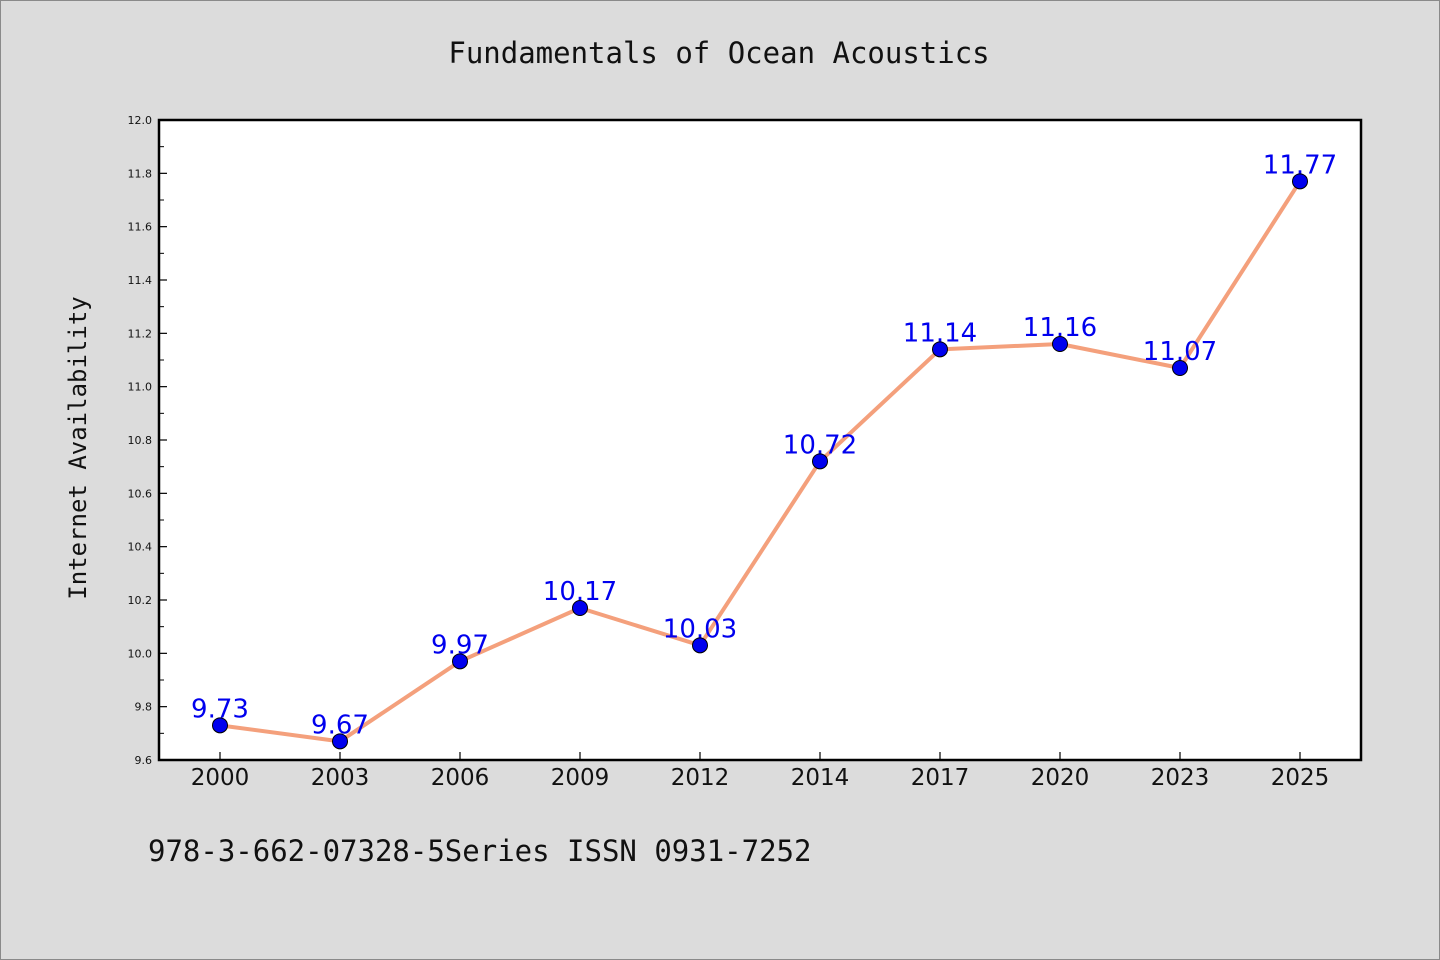 This screenshot has height=960, width=1440. What do you see at coordinates (1300, 165) in the screenshot?
I see `data-label: 11.77` at bounding box center [1300, 165].